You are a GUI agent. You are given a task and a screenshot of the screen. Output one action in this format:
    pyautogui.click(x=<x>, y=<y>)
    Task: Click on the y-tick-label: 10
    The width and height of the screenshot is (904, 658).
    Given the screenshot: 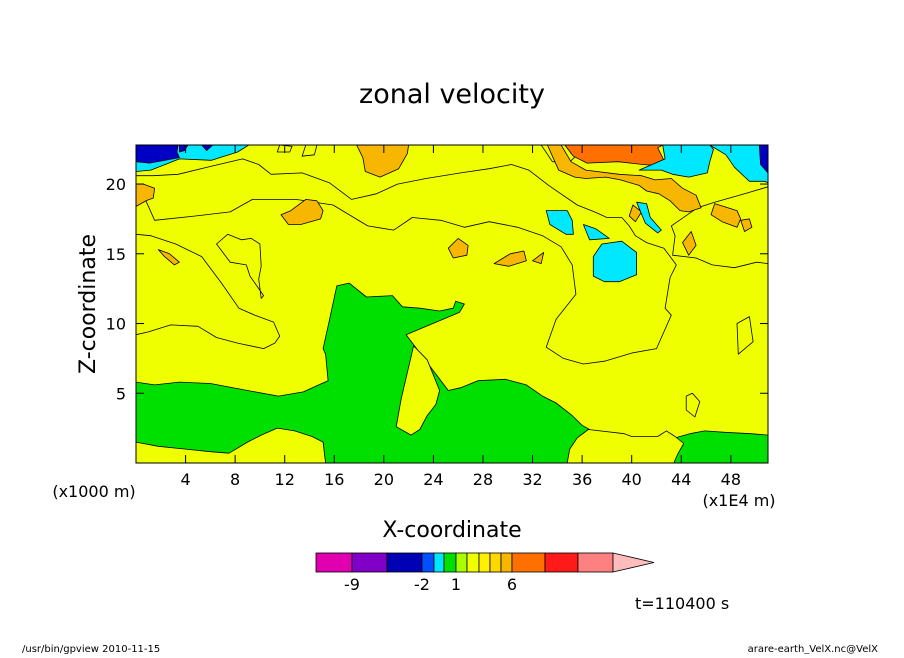 What is the action you would take?
    pyautogui.click(x=116, y=324)
    